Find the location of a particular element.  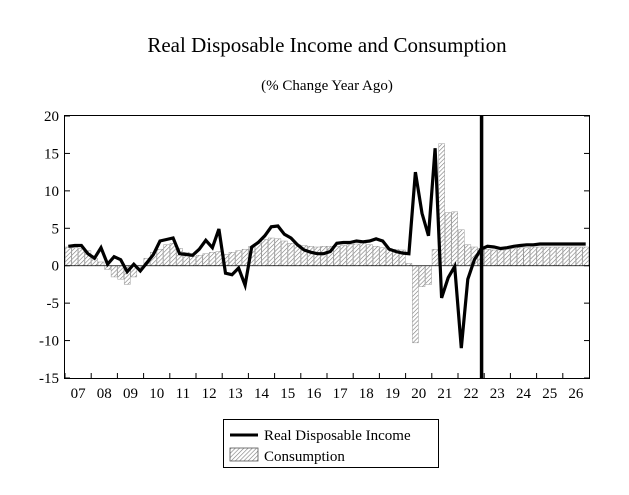

y-tick-label: -5 is located at coordinates (53, 304).